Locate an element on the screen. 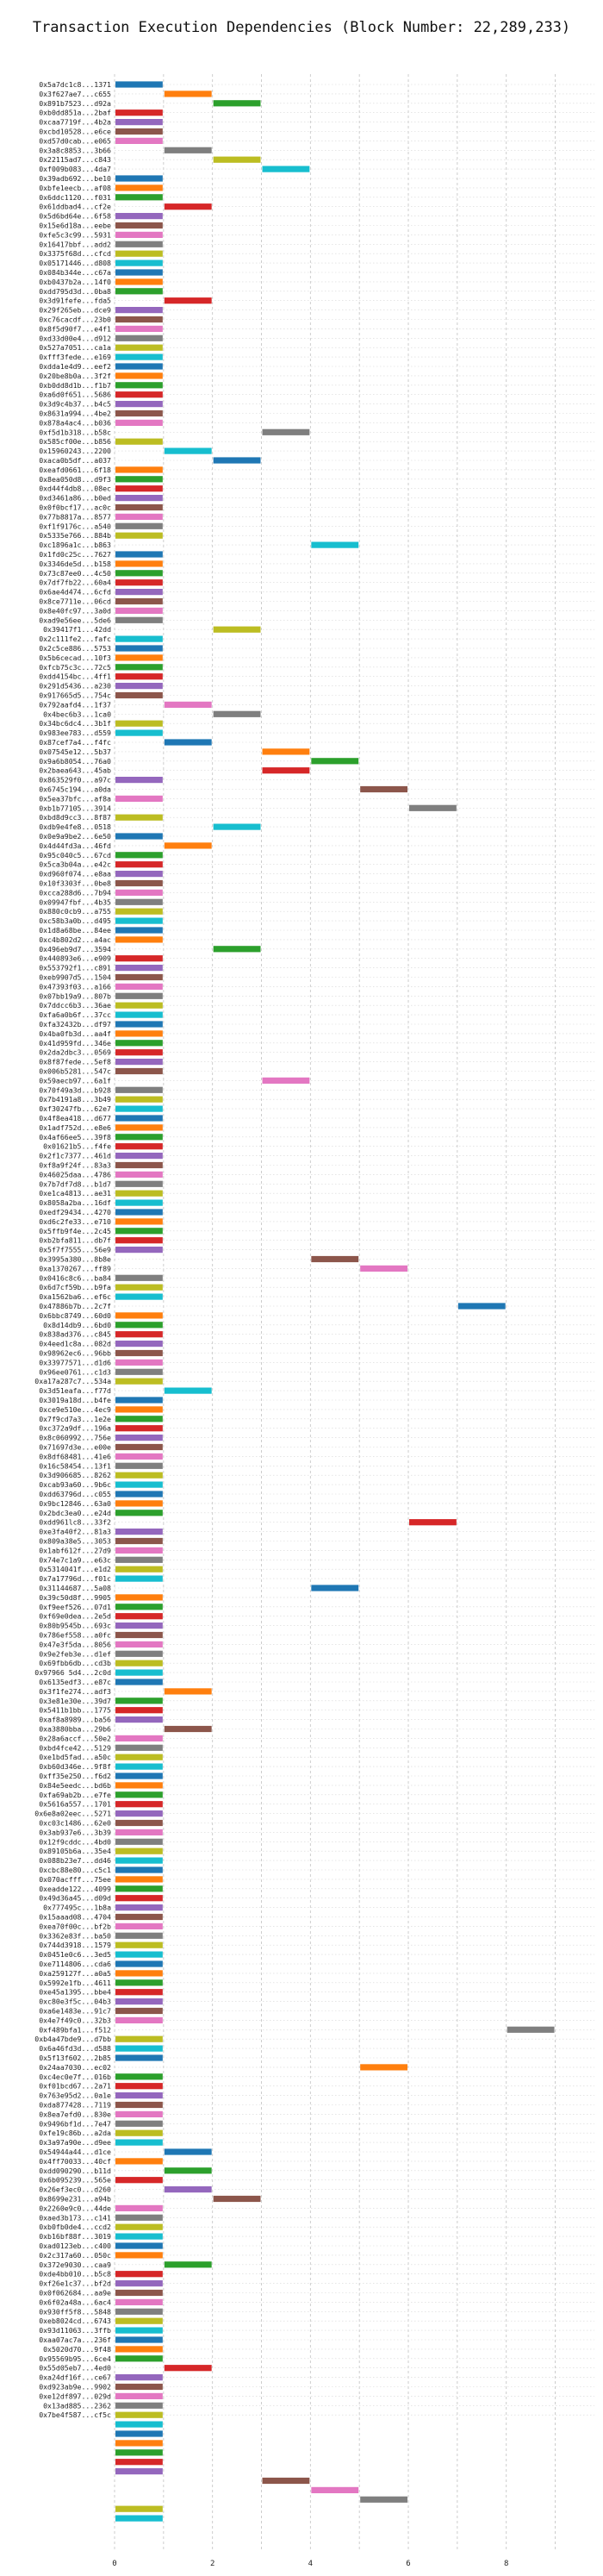 Image resolution: width=603 pixels, height=2576 pixels. tx-label: 0x2c111fe2...fafc is located at coordinates (75, 639).